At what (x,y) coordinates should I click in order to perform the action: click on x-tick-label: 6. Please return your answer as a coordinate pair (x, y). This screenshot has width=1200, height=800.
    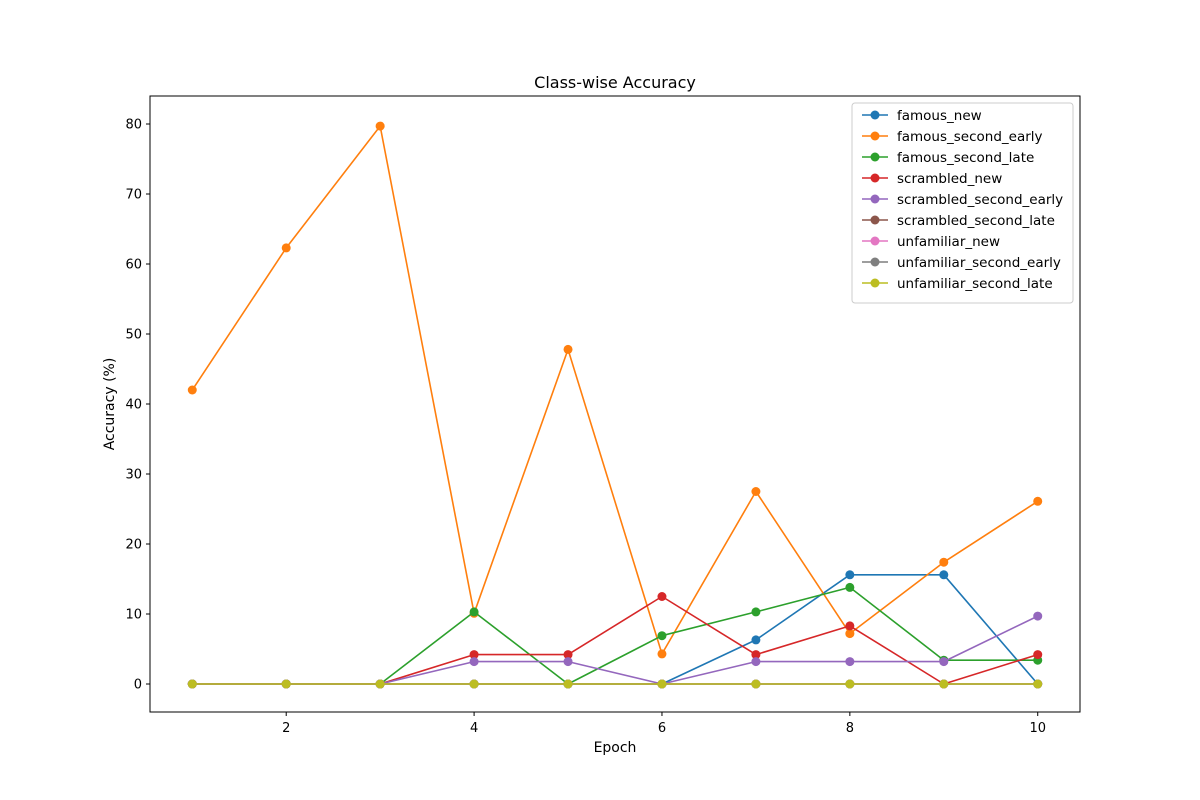
    Looking at the image, I should click on (662, 728).